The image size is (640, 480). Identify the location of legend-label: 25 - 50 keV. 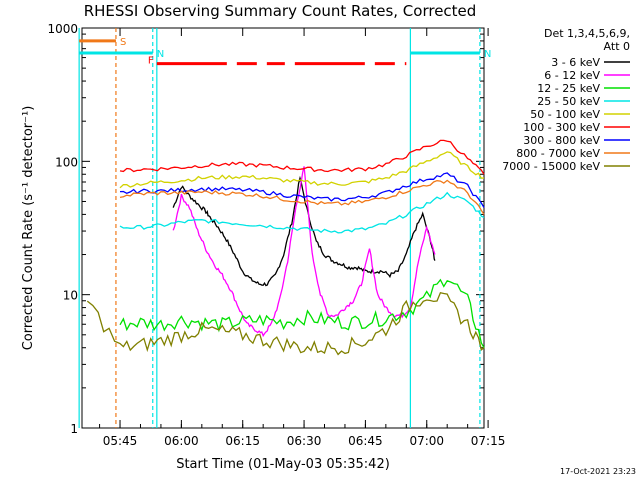
(568, 101).